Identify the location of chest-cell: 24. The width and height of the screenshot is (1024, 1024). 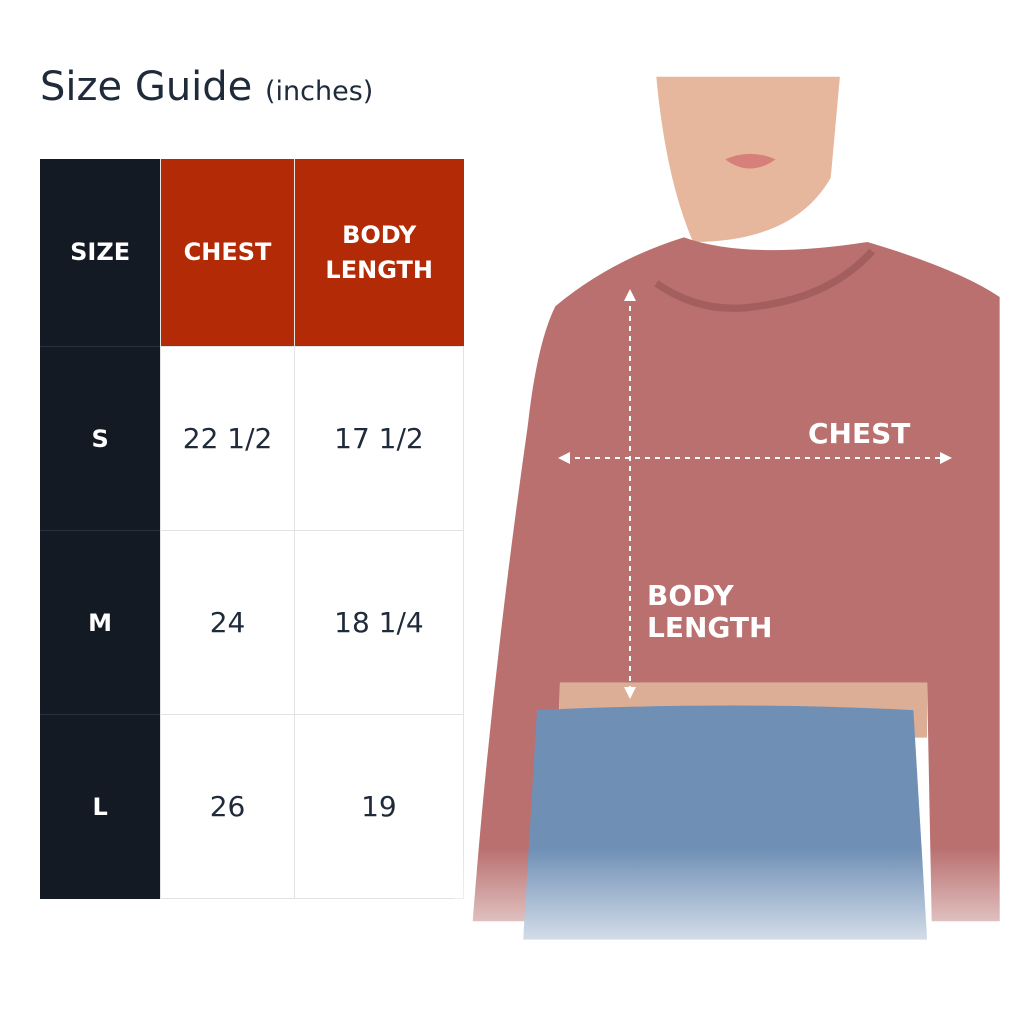
(227, 622).